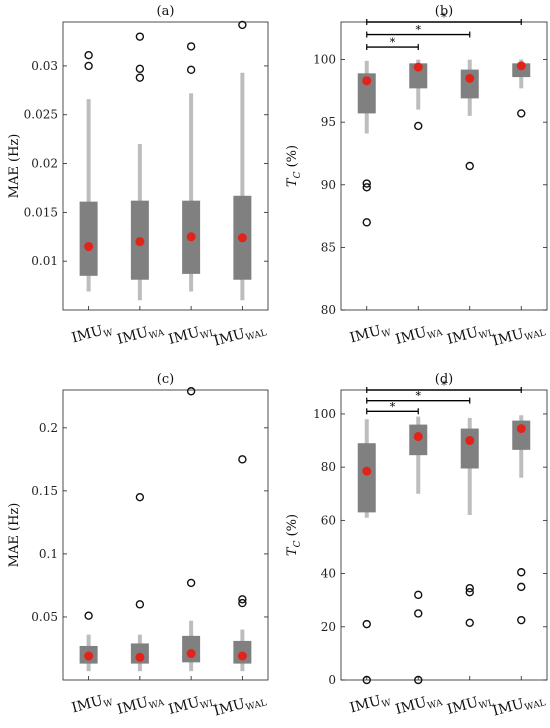  I want to click on y-tick-label: 0.015, so click(41, 212).